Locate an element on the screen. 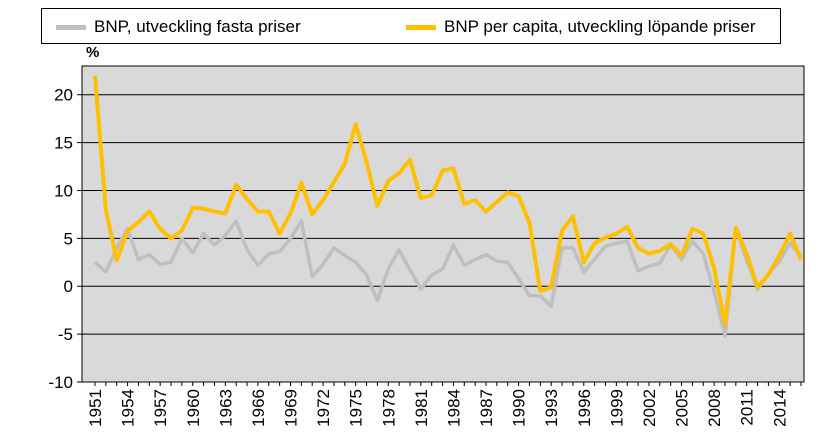 The image size is (824, 444). legend-label: BNP, utveckling fasta priser is located at coordinates (197, 26).